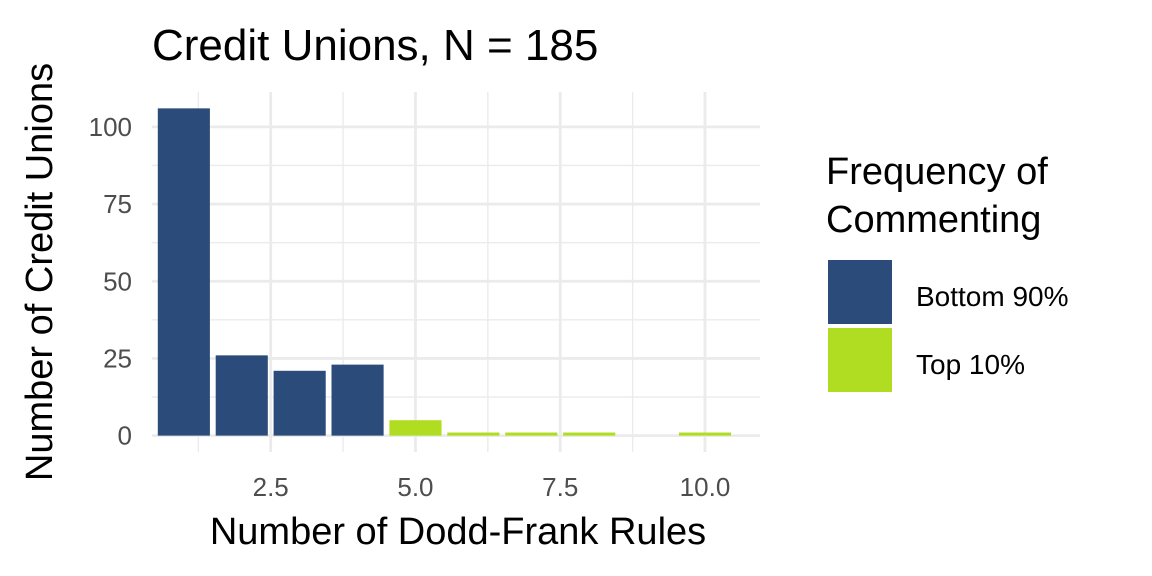 This screenshot has height=576, width=1152. I want to click on bar-bottom-90-x3, so click(299, 403).